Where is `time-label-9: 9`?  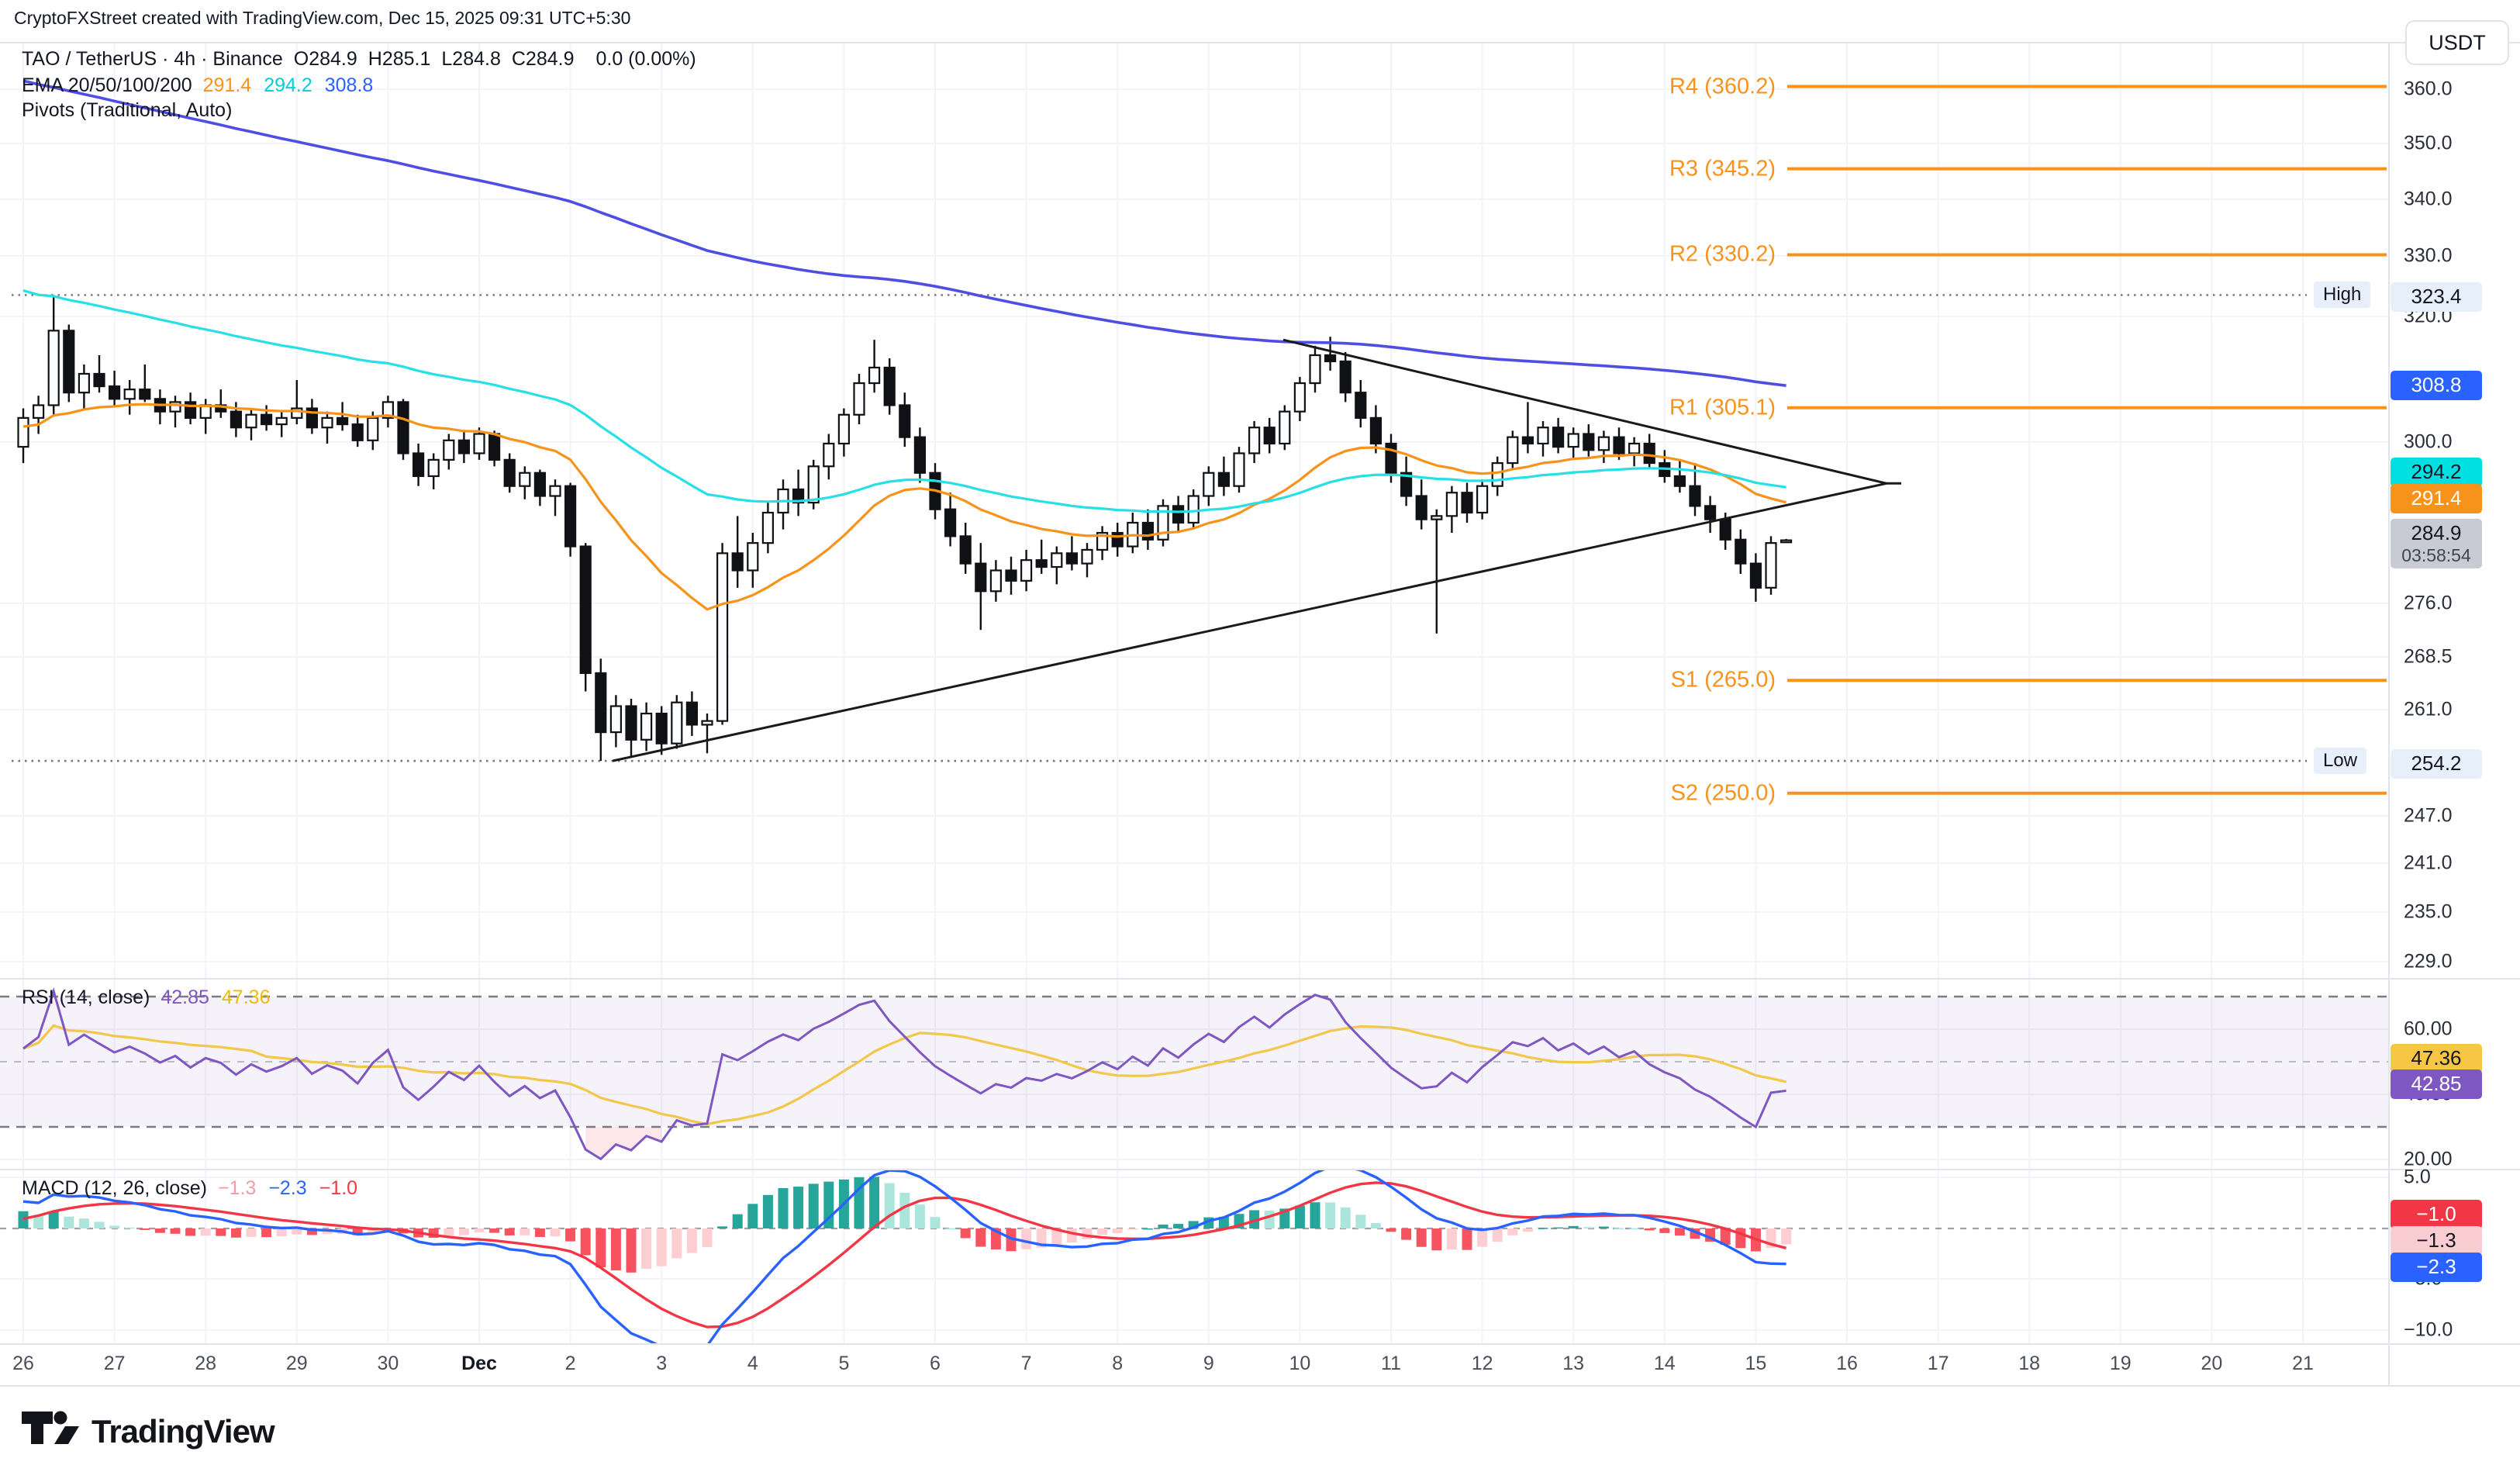
time-label-9: 9 is located at coordinates (1208, 1363).